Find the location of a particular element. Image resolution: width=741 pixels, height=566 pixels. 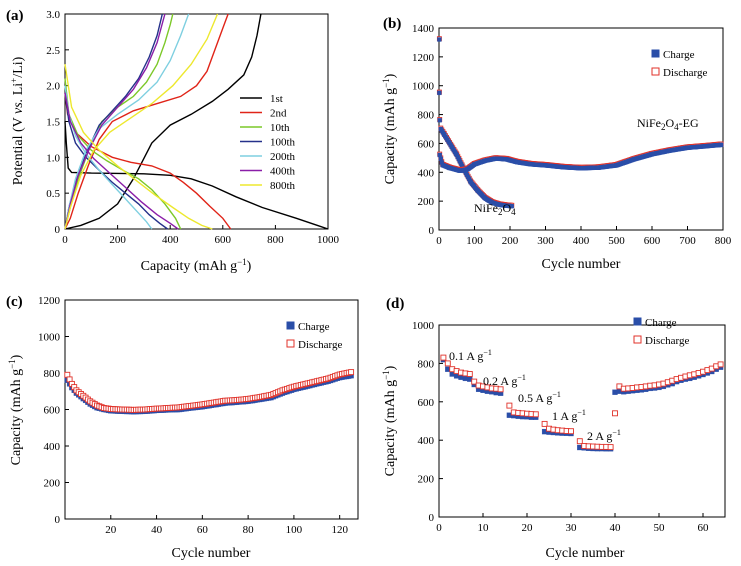

y-tick-label: 1.0 is located at coordinates (53, 158).